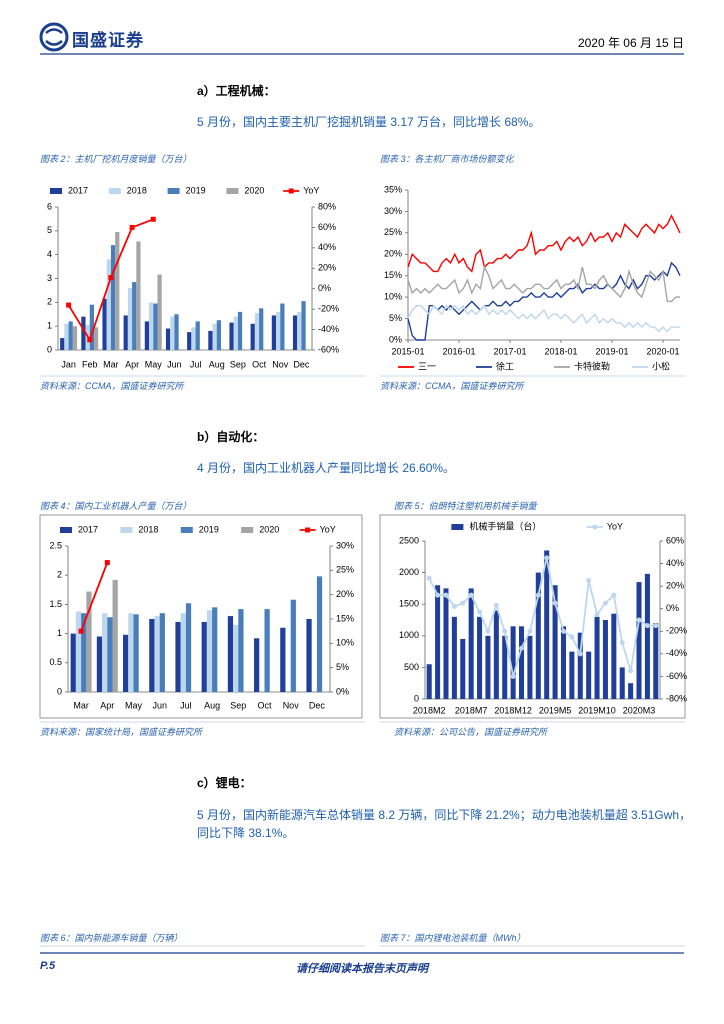 The width and height of the screenshot is (724, 1024). What do you see at coordinates (328, 309) in the screenshot?
I see `tick-label: -20%` at bounding box center [328, 309].